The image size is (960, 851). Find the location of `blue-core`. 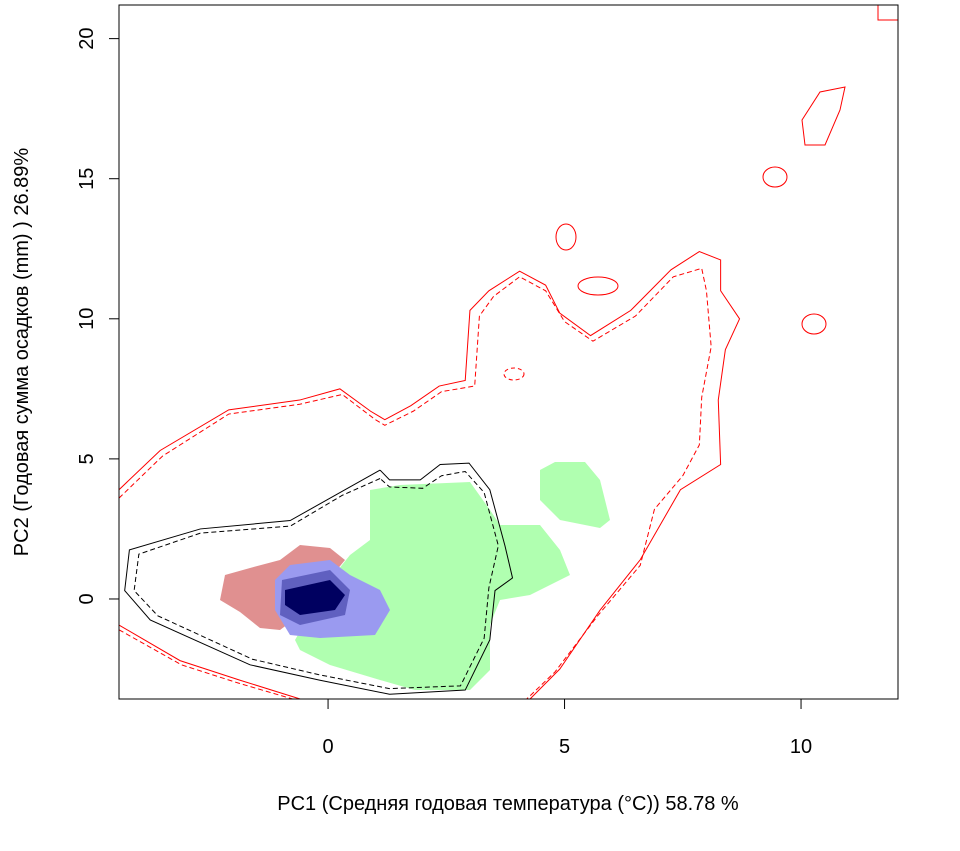

blue-core is located at coordinates (315, 597).